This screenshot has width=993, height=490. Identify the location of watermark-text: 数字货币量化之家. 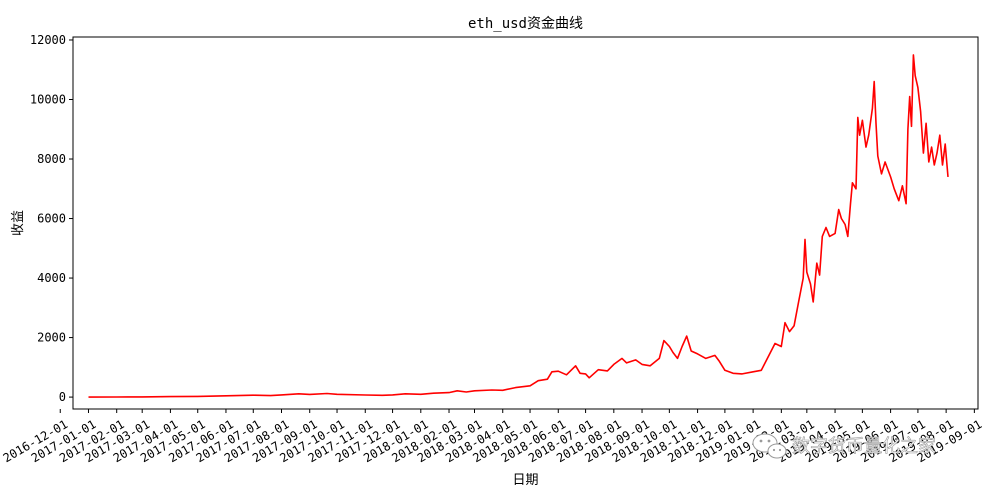
(864, 446).